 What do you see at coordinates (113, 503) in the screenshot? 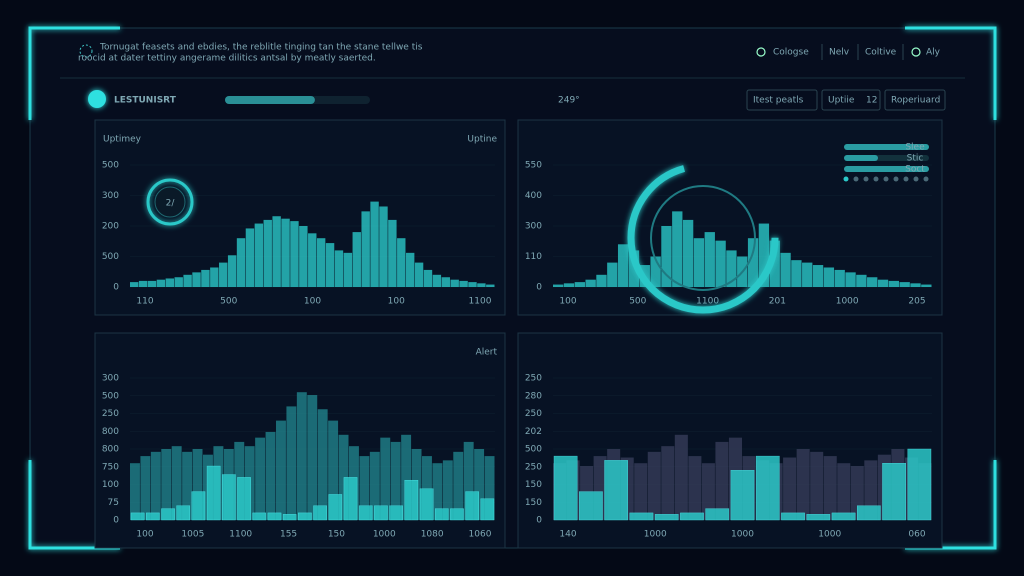
I see `y-tick-label: 75` at bounding box center [113, 503].